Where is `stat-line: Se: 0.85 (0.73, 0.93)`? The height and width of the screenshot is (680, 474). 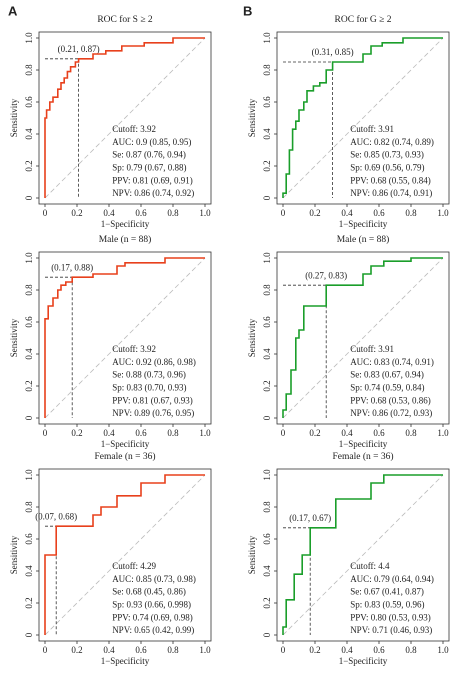 stat-line: Se: 0.85 (0.73, 0.93) is located at coordinates (387, 155).